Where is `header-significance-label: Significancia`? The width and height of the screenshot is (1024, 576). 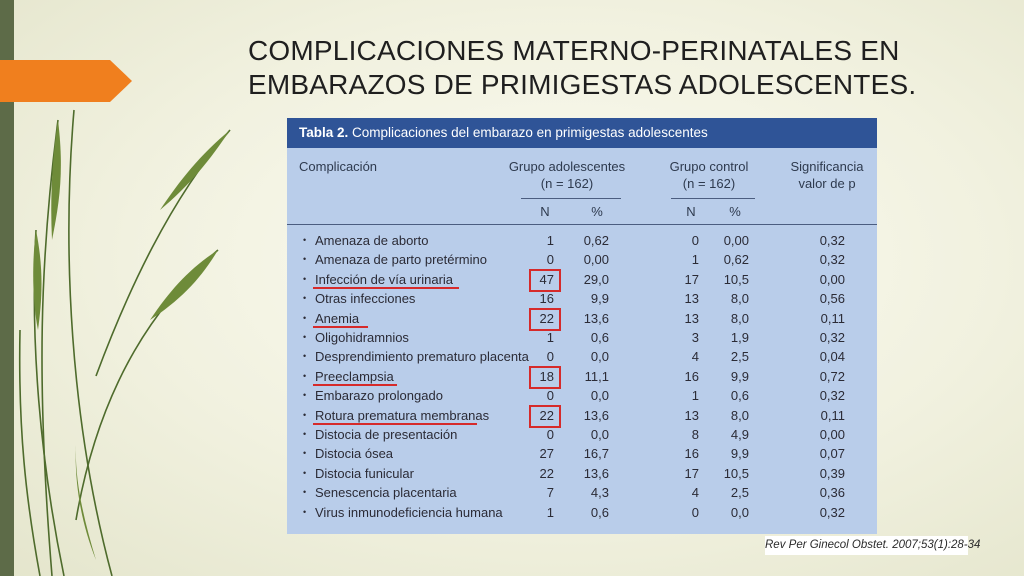 header-significance-label: Significancia is located at coordinates (827, 166).